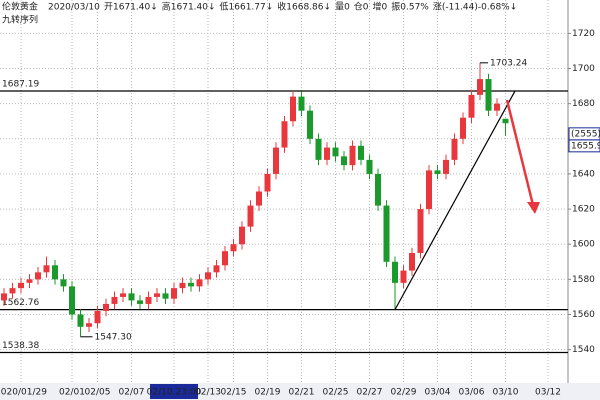 The width and height of the screenshot is (600, 400). What do you see at coordinates (234, 393) in the screenshot?
I see `x-tick-label: 02/15` at bounding box center [234, 393].